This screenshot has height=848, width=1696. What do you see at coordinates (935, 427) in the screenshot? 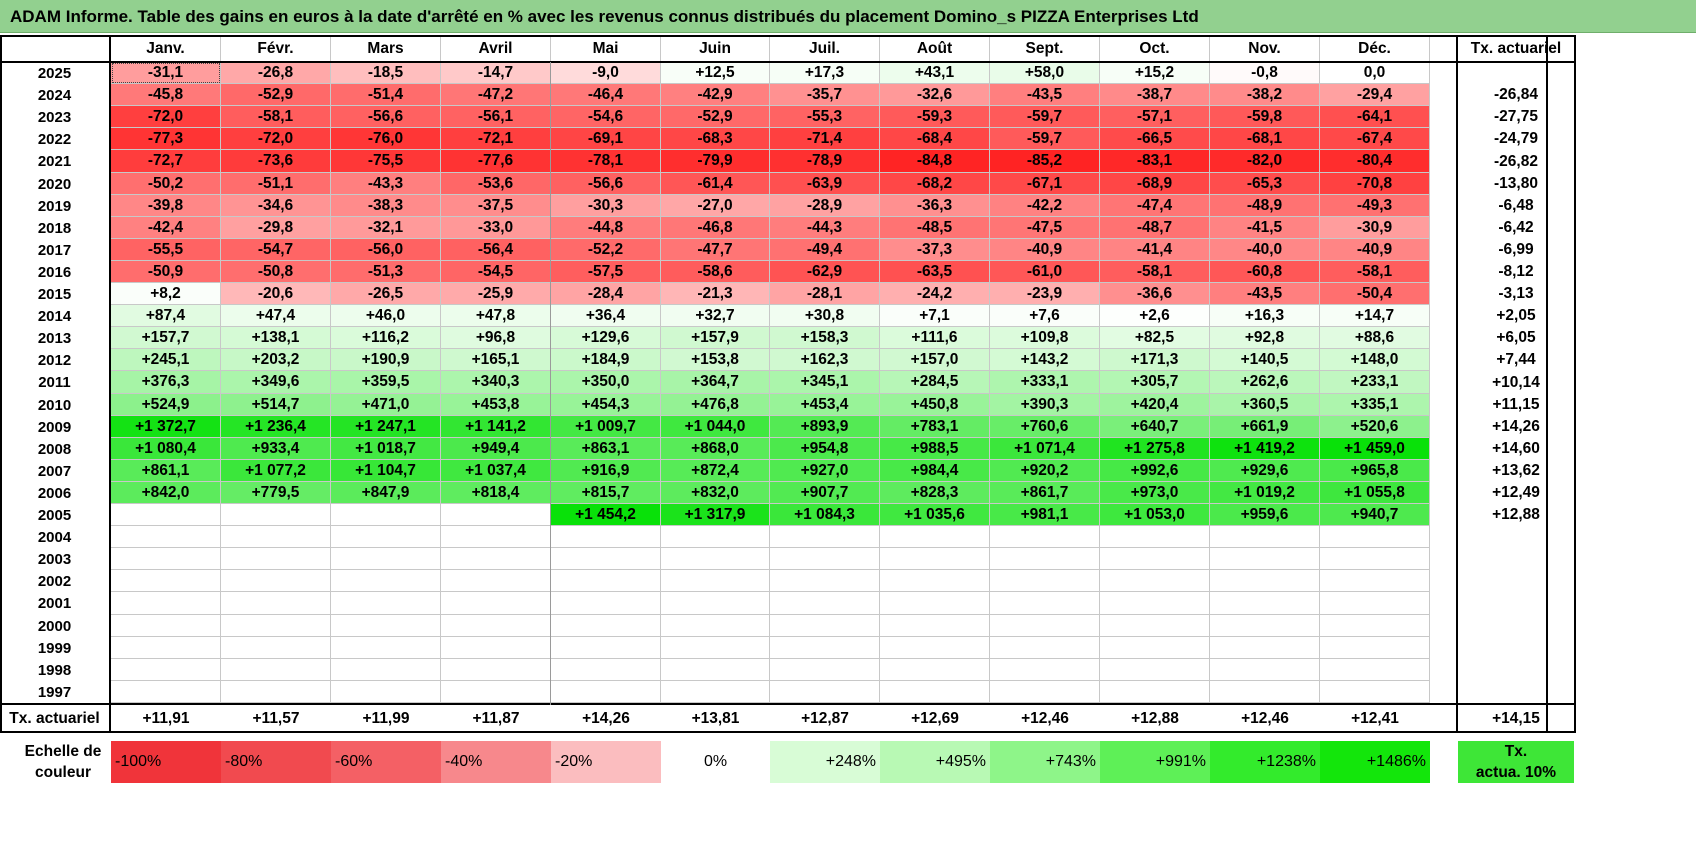
I see `table-cell: +783,1` at bounding box center [935, 427].